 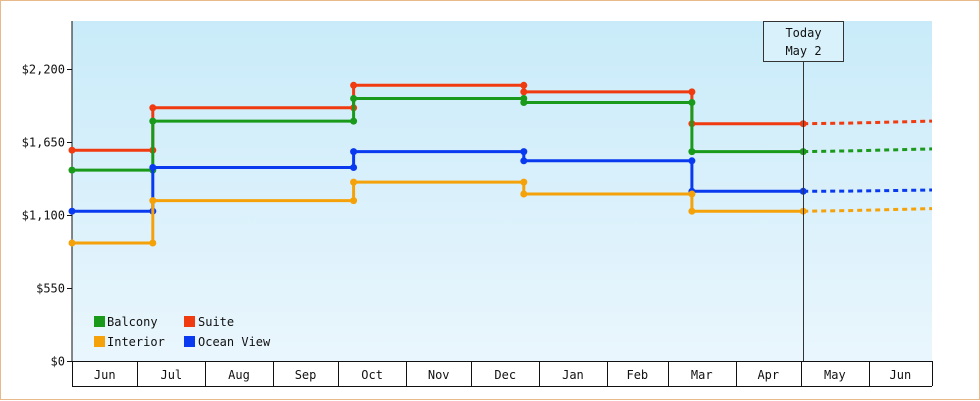 I want to click on today-marker: Today May 2, so click(x=803, y=191).